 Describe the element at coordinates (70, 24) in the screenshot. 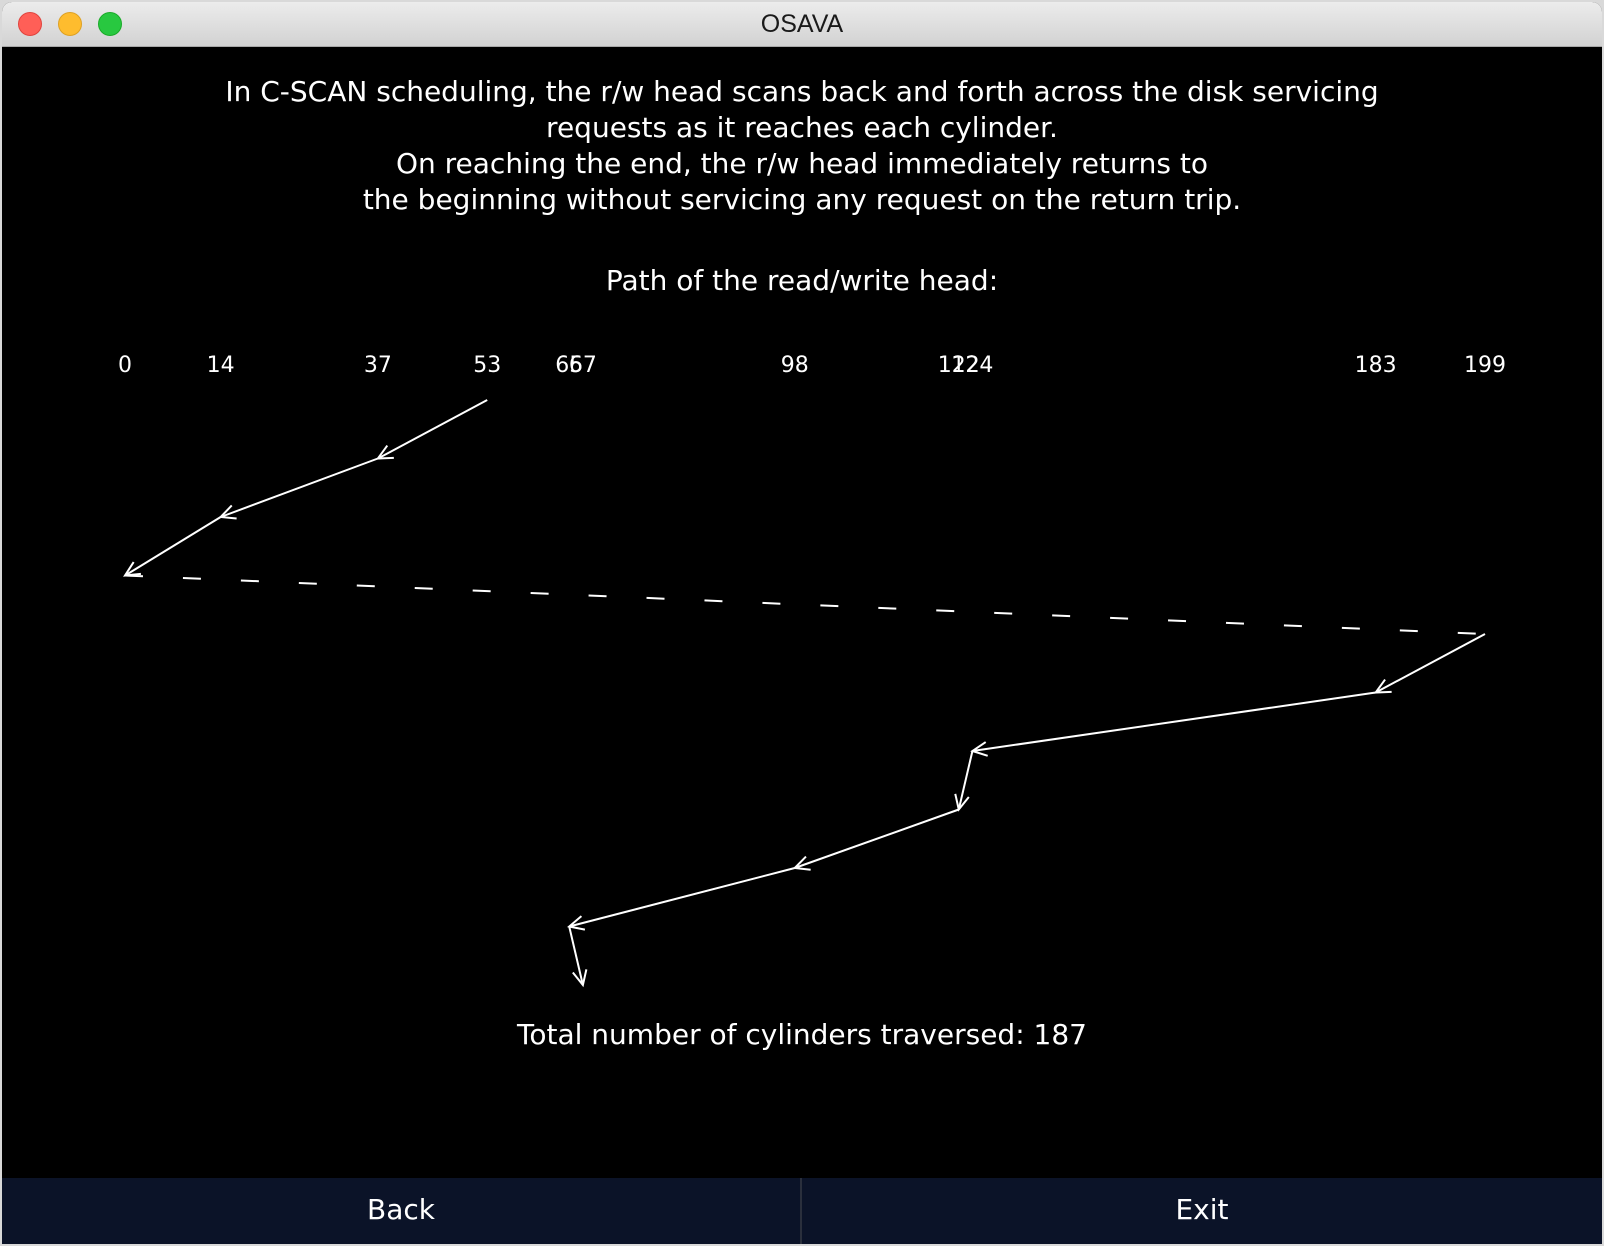

I see `minimize-window-button` at that location.